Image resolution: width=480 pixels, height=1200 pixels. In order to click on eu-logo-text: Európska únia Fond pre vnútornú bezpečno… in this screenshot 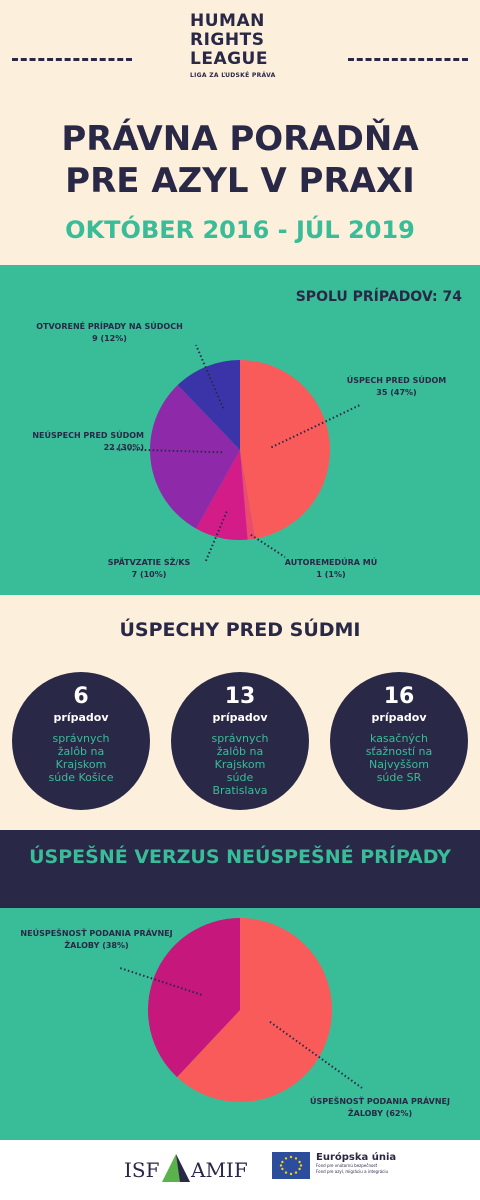, I will do `click(356, 1163)`.